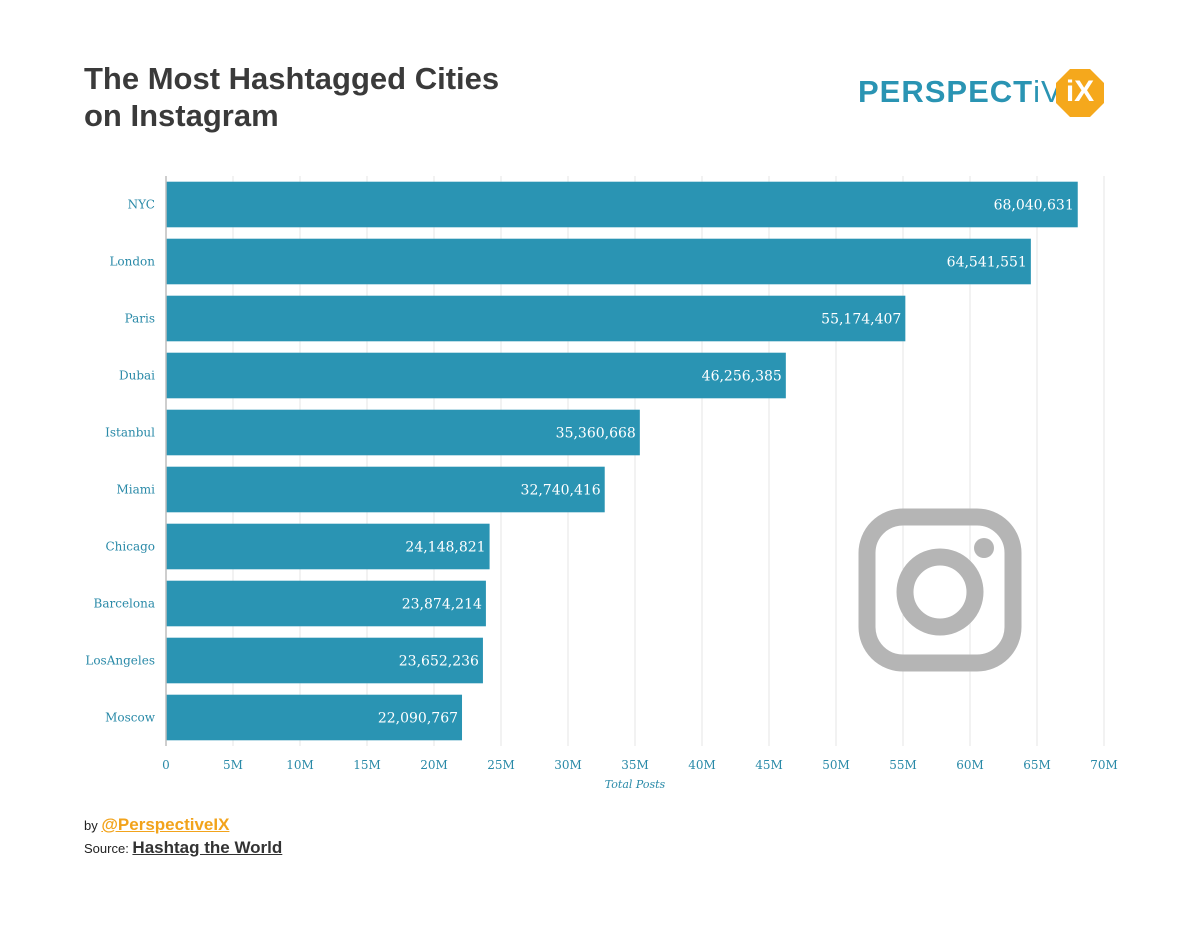 This screenshot has height=927, width=1200. I want to click on logo-badge-label: iX, so click(1080, 91).